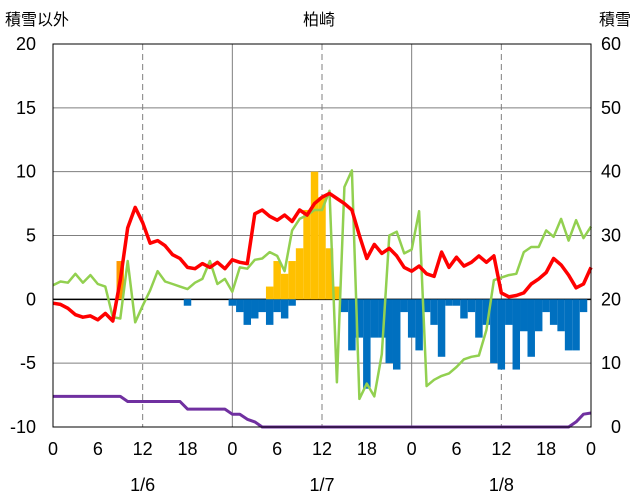 The width and height of the screenshot is (636, 501). What do you see at coordinates (611, 299) in the screenshot?
I see `y-right-tick-label: 20` at bounding box center [611, 299].